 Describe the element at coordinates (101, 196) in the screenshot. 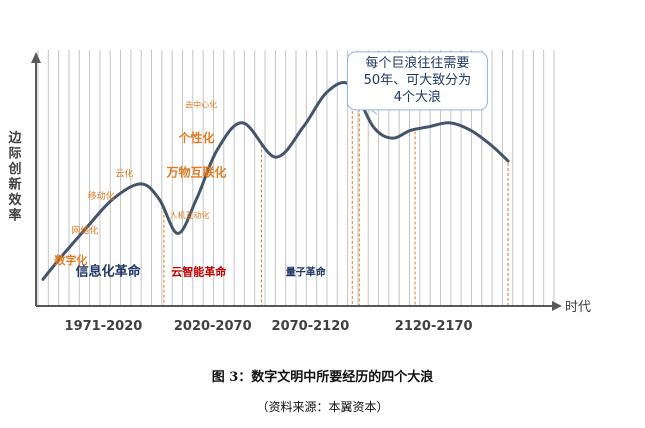

I see `annotation-label: 移动化` at that location.